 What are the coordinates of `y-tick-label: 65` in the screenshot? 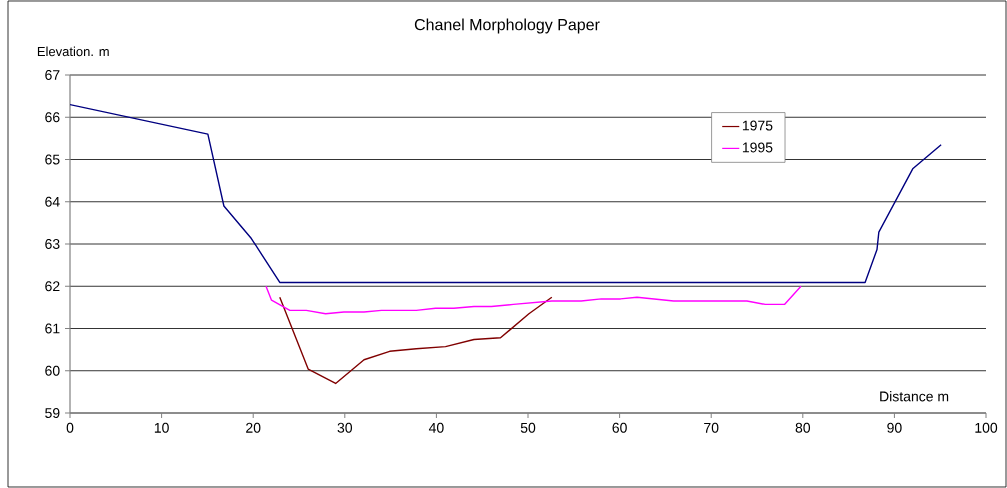 It's located at (52, 159).